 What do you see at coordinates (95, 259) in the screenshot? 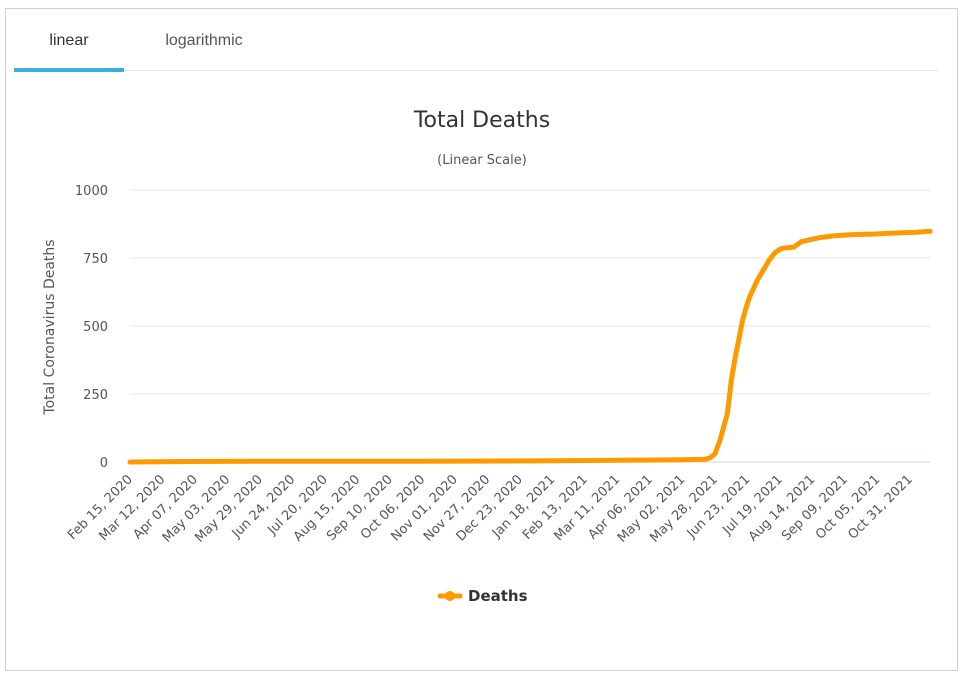
I see `y-tick-label: 750` at bounding box center [95, 259].